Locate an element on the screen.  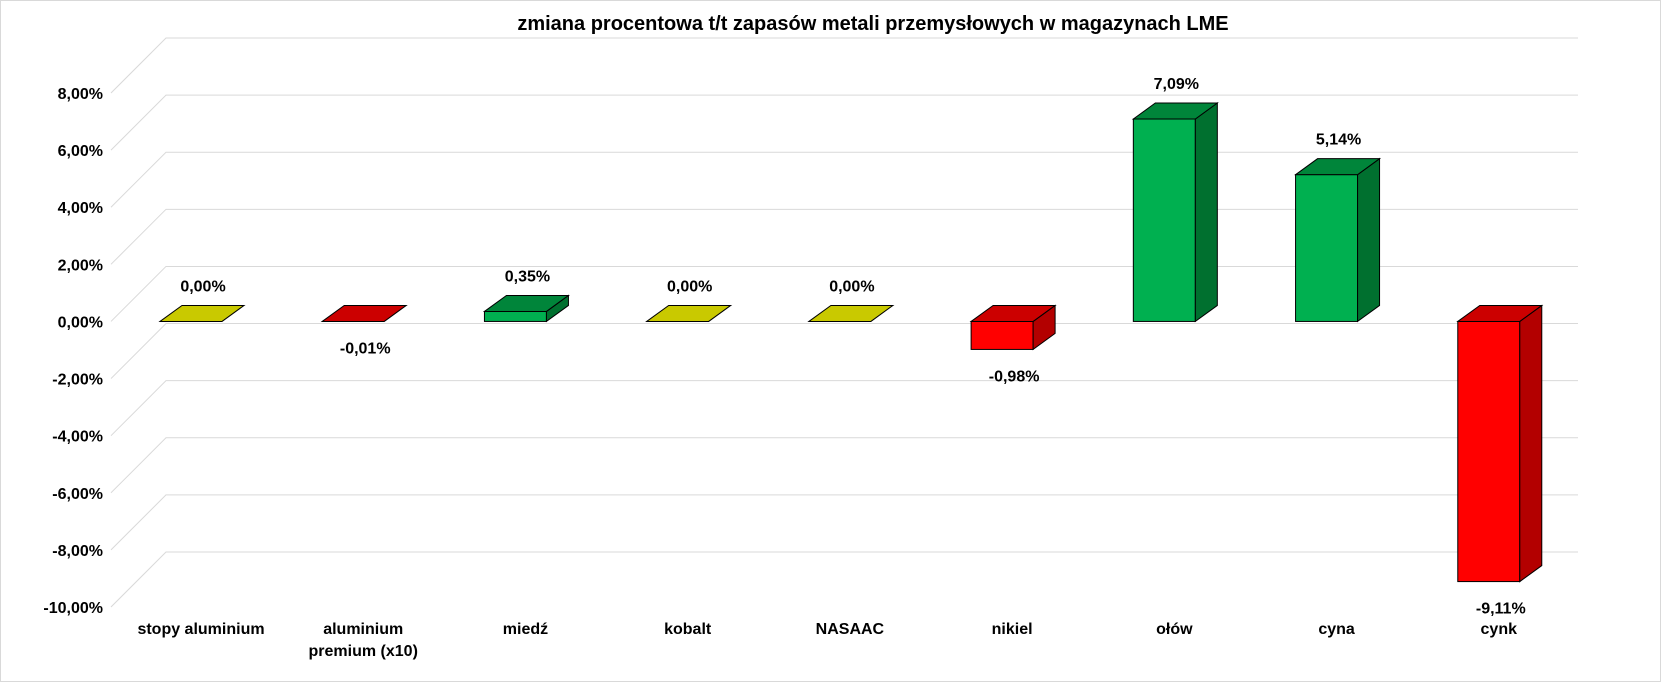
y-tick-label: 2,00% is located at coordinates (80, 265).